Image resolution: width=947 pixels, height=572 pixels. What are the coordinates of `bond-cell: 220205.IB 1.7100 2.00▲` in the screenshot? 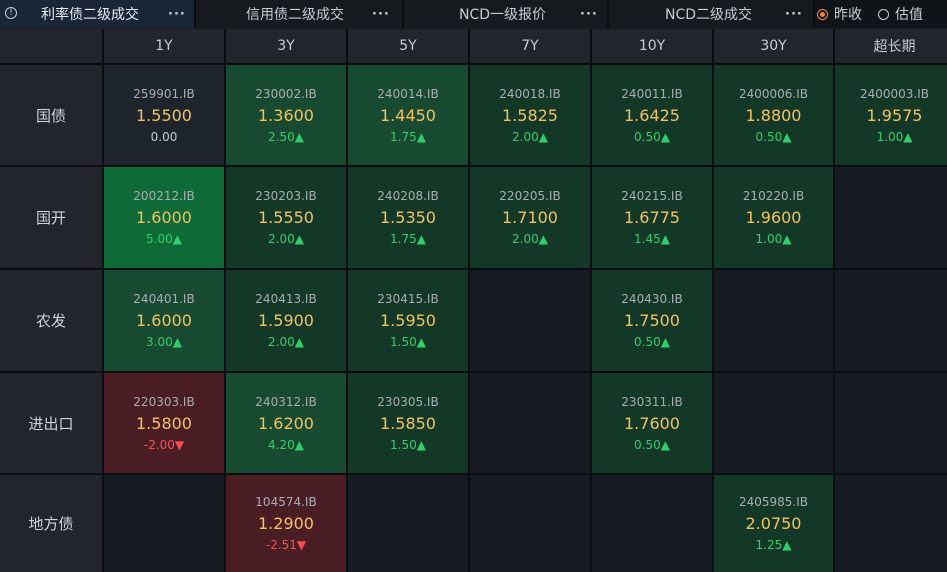 It's located at (530, 217).